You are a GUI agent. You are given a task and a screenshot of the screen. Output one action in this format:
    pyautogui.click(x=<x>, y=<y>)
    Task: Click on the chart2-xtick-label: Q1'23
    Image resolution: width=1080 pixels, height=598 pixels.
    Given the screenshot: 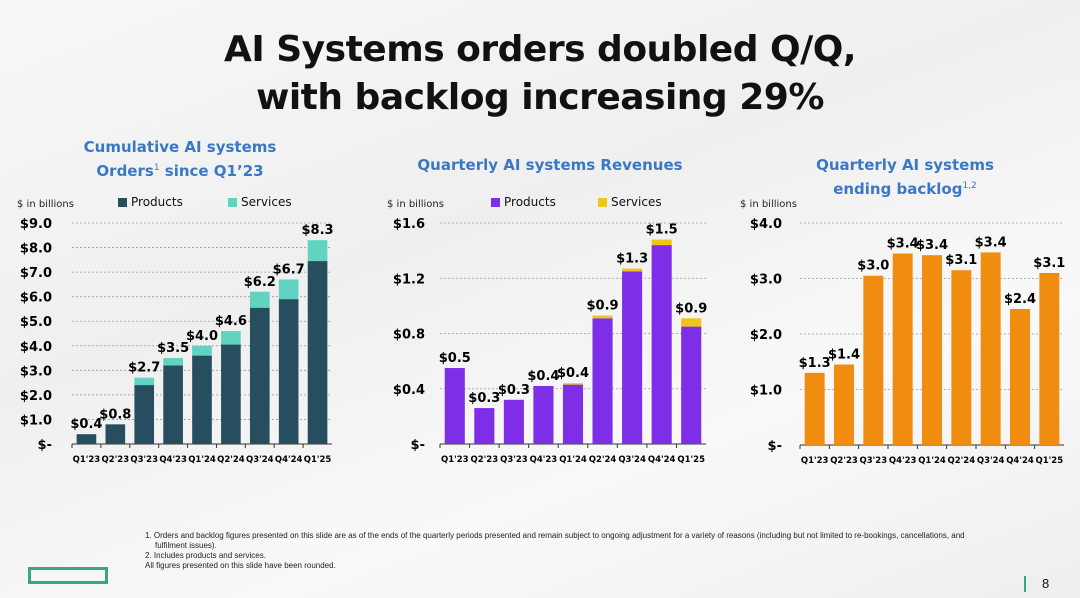 What is the action you would take?
    pyautogui.click(x=455, y=460)
    